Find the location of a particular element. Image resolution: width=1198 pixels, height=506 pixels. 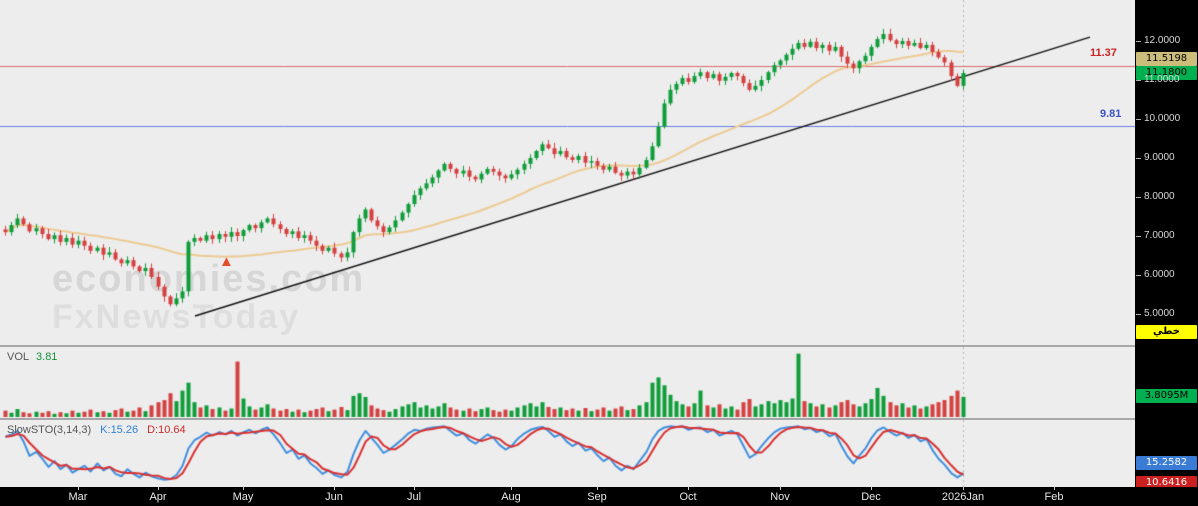

resistance-price-label: 11.37 is located at coordinates (1103, 53).